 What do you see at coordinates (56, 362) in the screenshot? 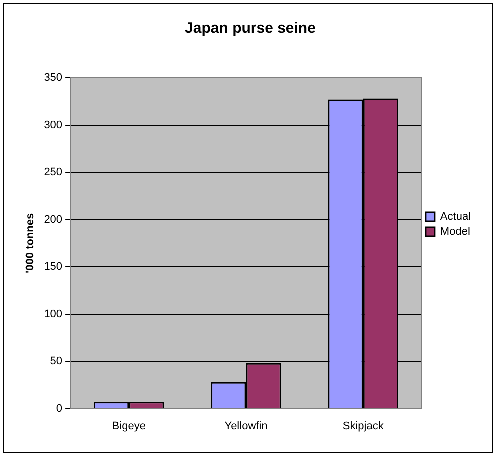
I see `y-tick-label: 50` at bounding box center [56, 362].